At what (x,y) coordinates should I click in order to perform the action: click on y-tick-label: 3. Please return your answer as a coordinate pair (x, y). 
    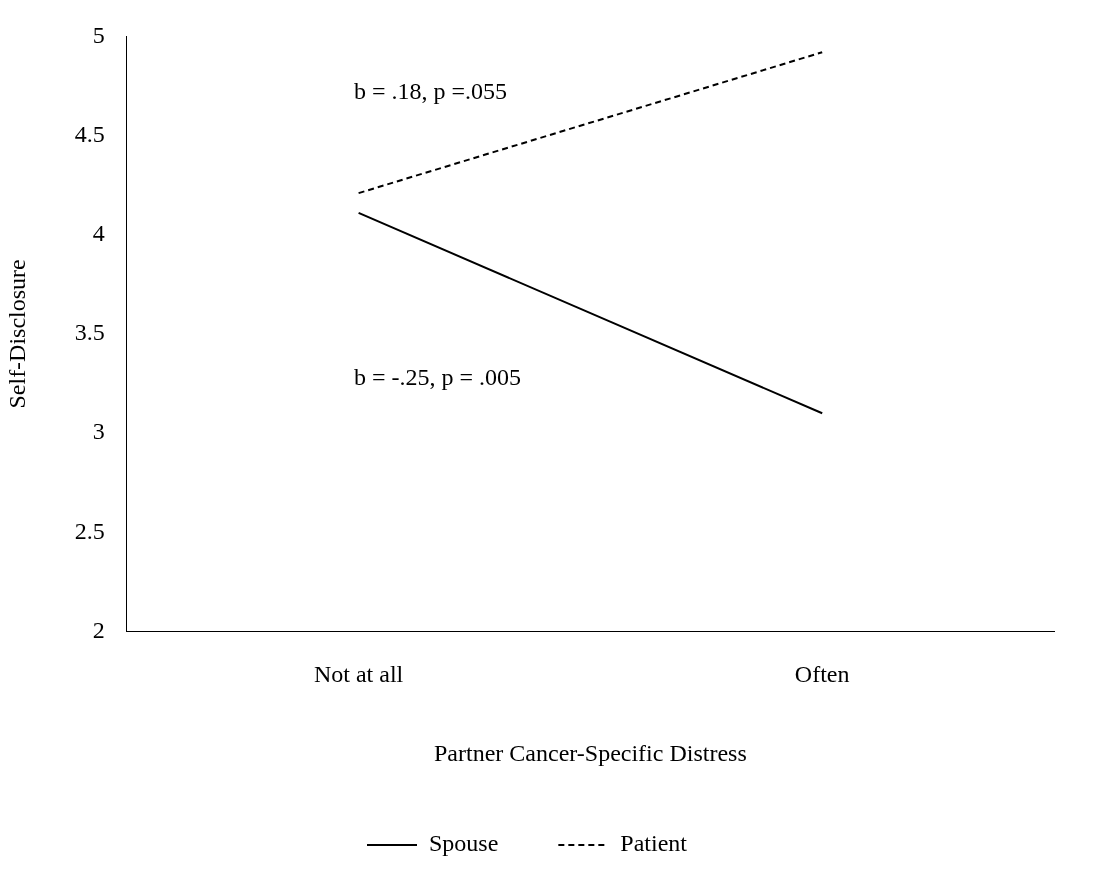
    Looking at the image, I should click on (98, 431).